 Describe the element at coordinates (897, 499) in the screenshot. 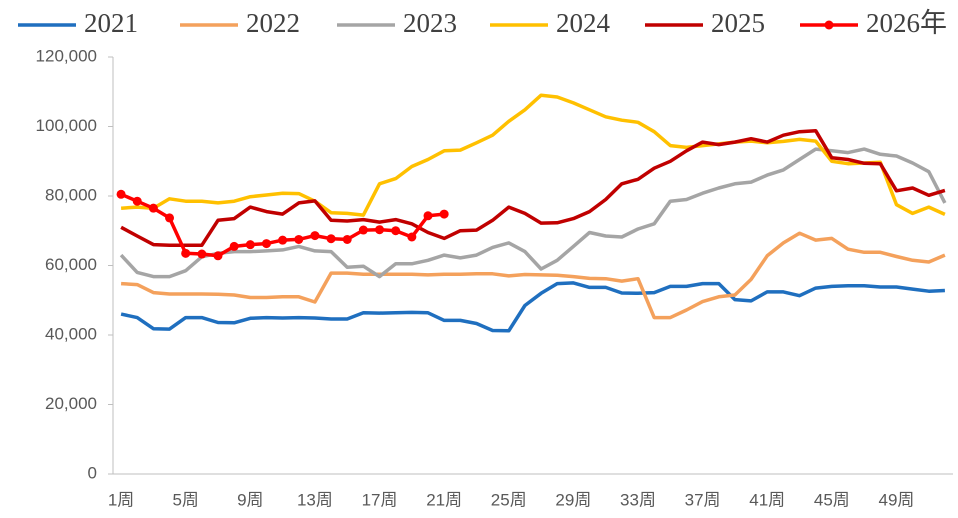

I see `x-tick-label: 49周` at that location.